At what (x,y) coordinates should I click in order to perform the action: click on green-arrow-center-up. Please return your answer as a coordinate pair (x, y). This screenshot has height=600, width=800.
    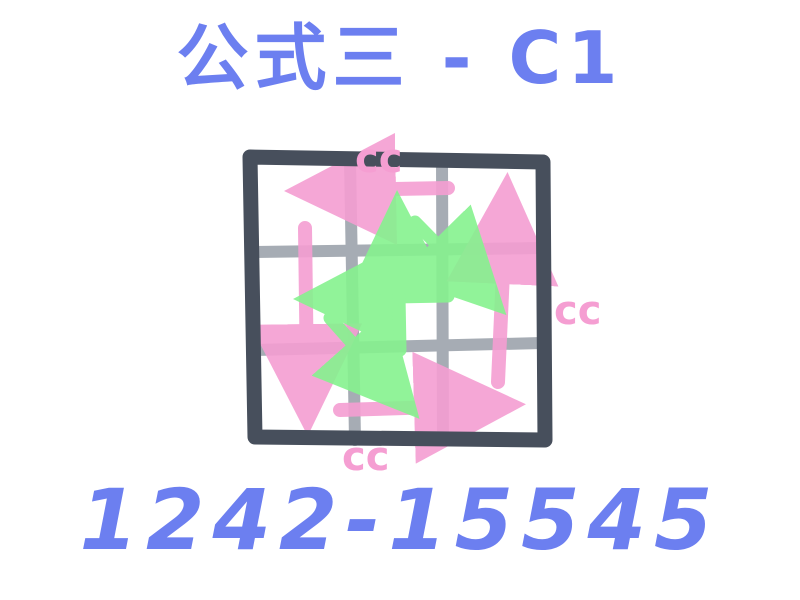
    Looking at the image, I should click on (398, 273).